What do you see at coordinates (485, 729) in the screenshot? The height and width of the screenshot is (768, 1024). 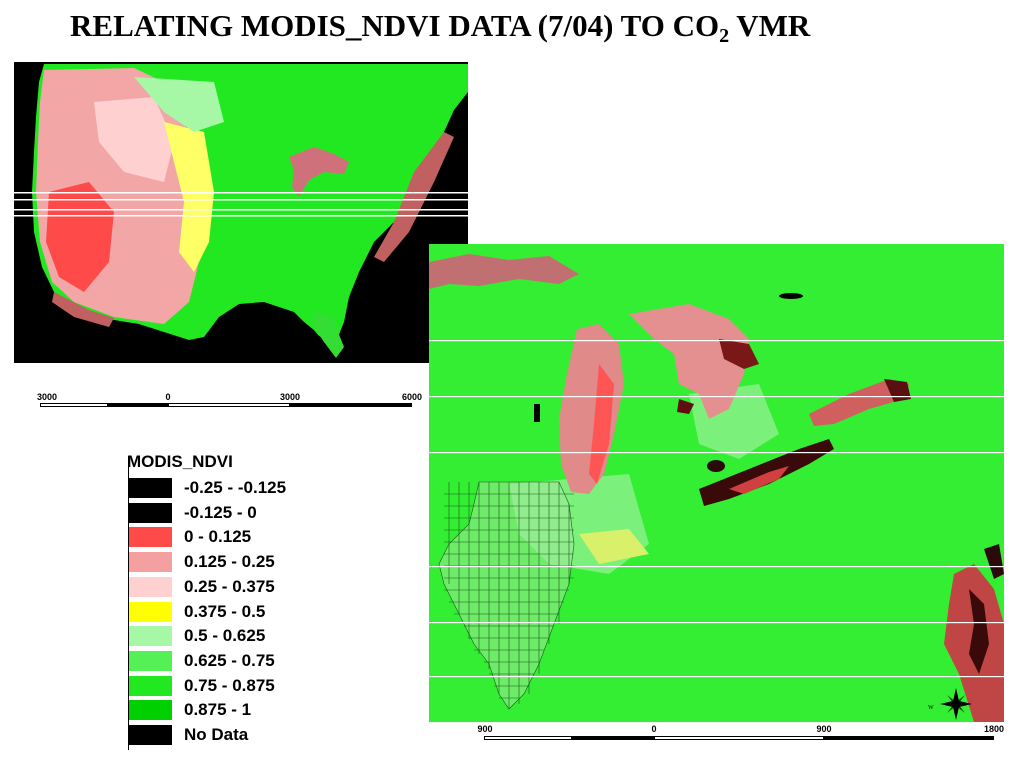 I see `lakes-scale-label-0: 900` at bounding box center [485, 729].